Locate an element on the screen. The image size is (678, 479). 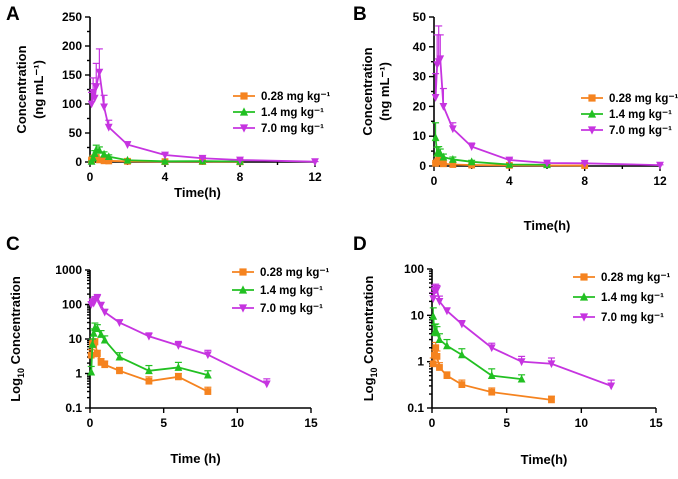
y-tick-label: 250 is located at coordinates (72, 17).